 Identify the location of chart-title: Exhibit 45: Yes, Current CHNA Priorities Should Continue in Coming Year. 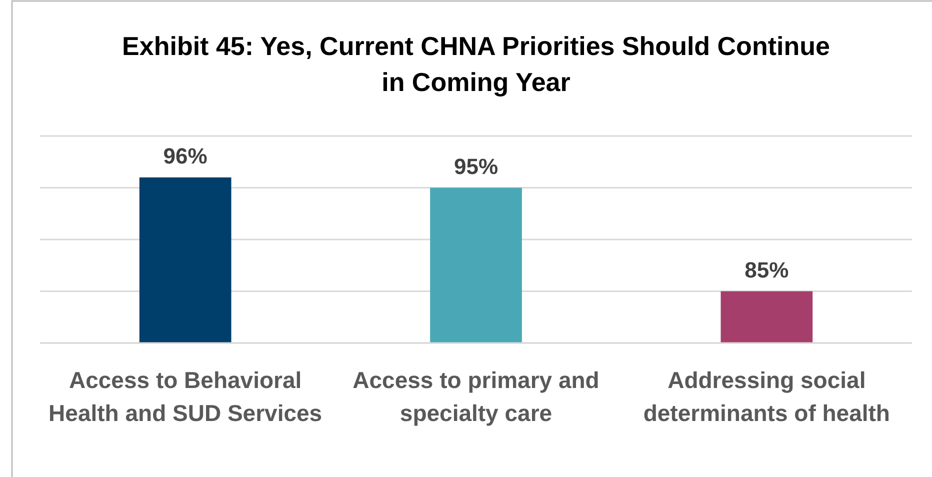
(476, 64).